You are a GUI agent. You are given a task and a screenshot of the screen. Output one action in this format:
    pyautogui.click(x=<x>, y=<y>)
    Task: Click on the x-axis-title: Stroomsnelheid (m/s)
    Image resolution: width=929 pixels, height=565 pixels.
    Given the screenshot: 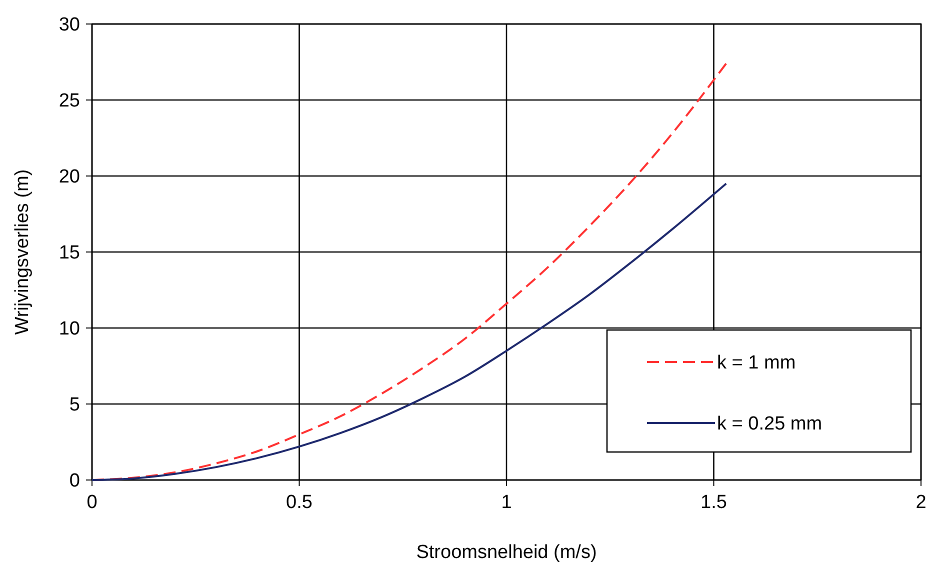 What is the action you would take?
    pyautogui.click(x=506, y=552)
    